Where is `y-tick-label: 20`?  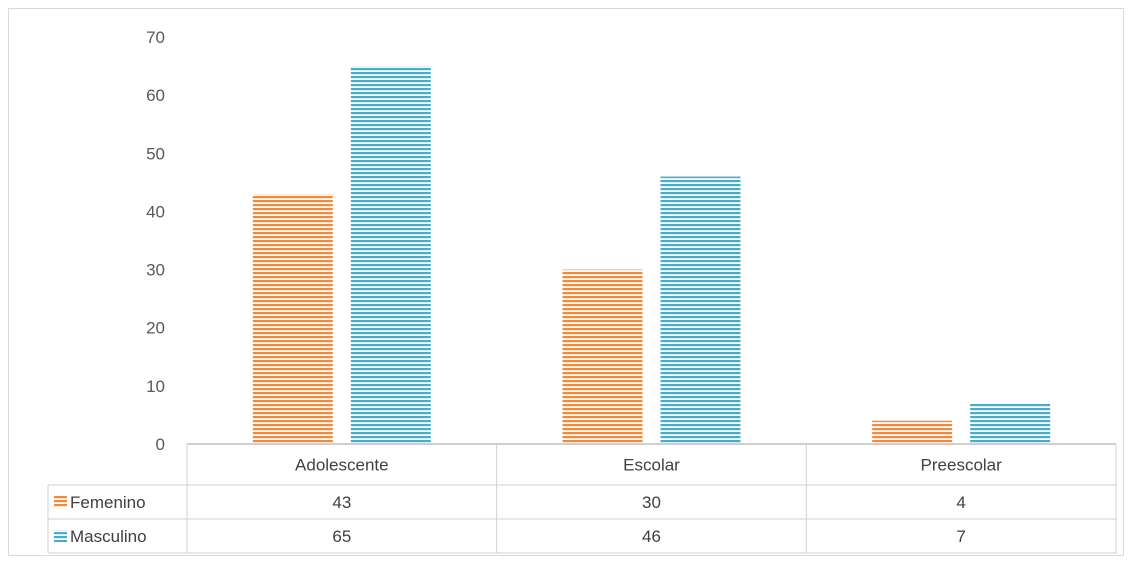
y-tick-label: 20 is located at coordinates (155, 328).